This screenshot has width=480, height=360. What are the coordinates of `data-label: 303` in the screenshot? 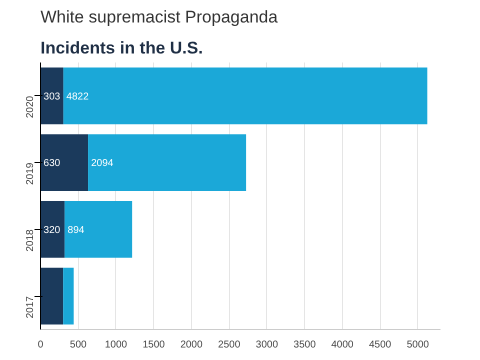 It's located at (52, 96).